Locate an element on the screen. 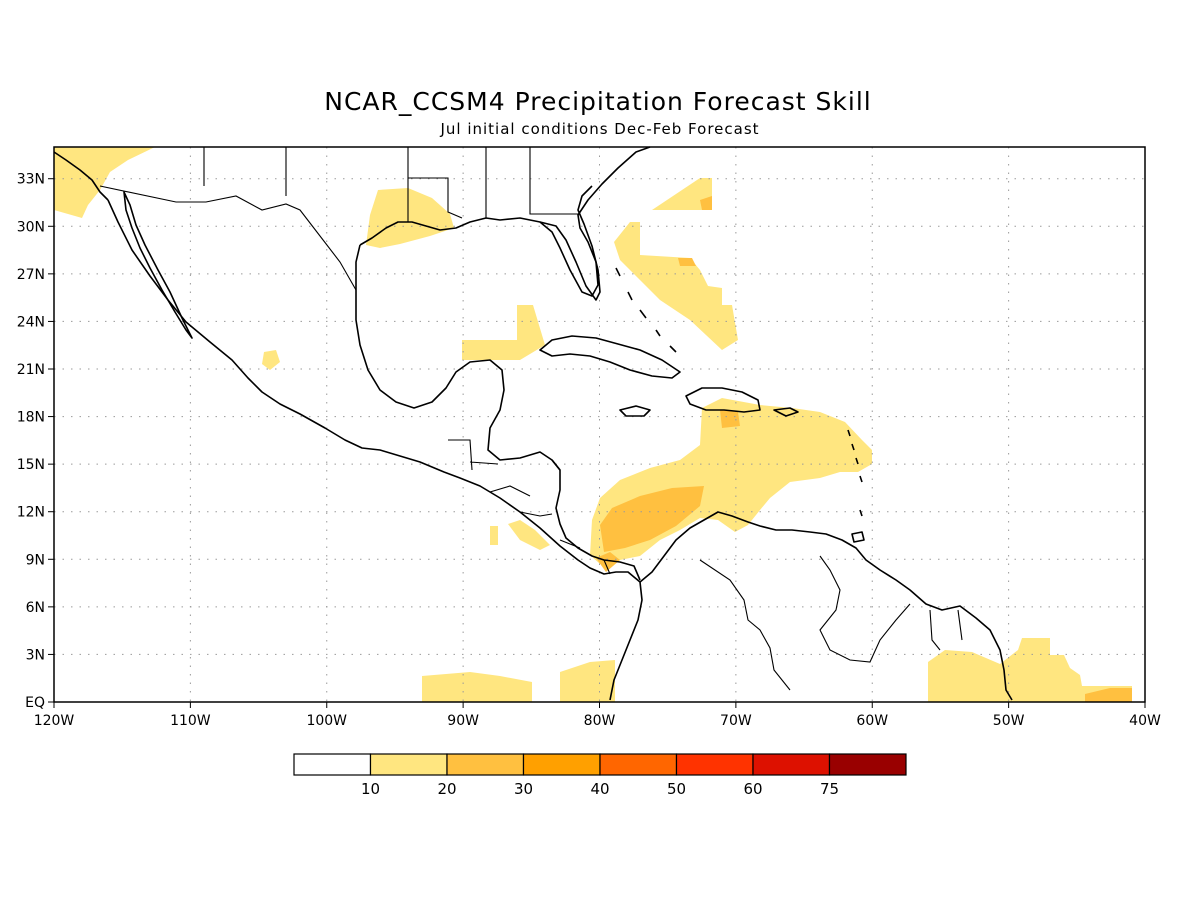  x-tick-label: 120W is located at coordinates (54, 721).